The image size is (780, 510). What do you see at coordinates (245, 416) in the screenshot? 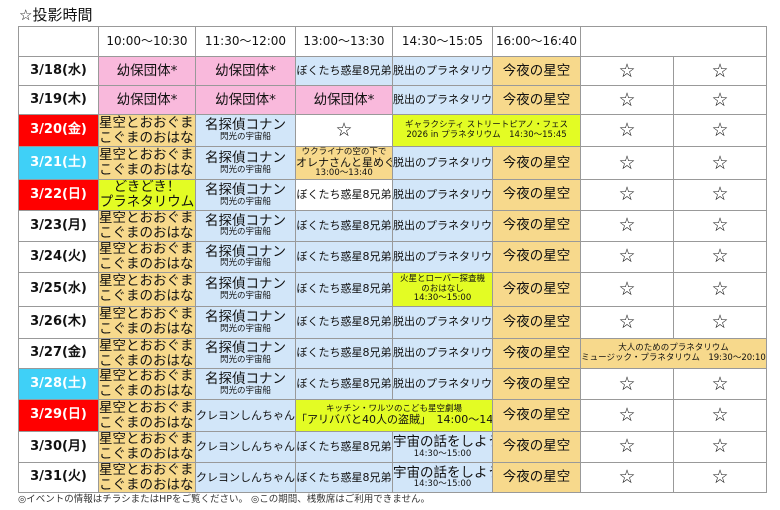
I see `program-cell: クレヨンしんちゃん` at bounding box center [245, 416].